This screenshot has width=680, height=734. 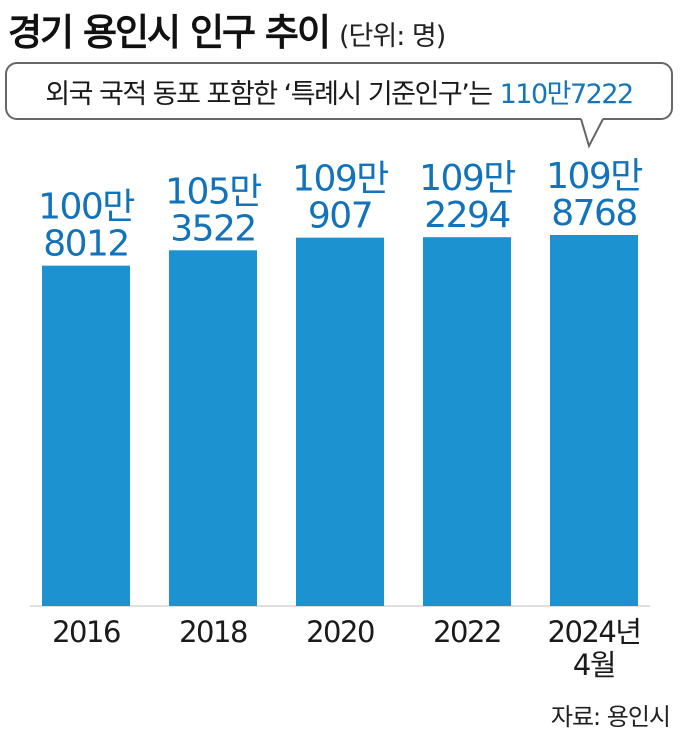 I want to click on bar-2024년 4월, so click(x=594, y=420).